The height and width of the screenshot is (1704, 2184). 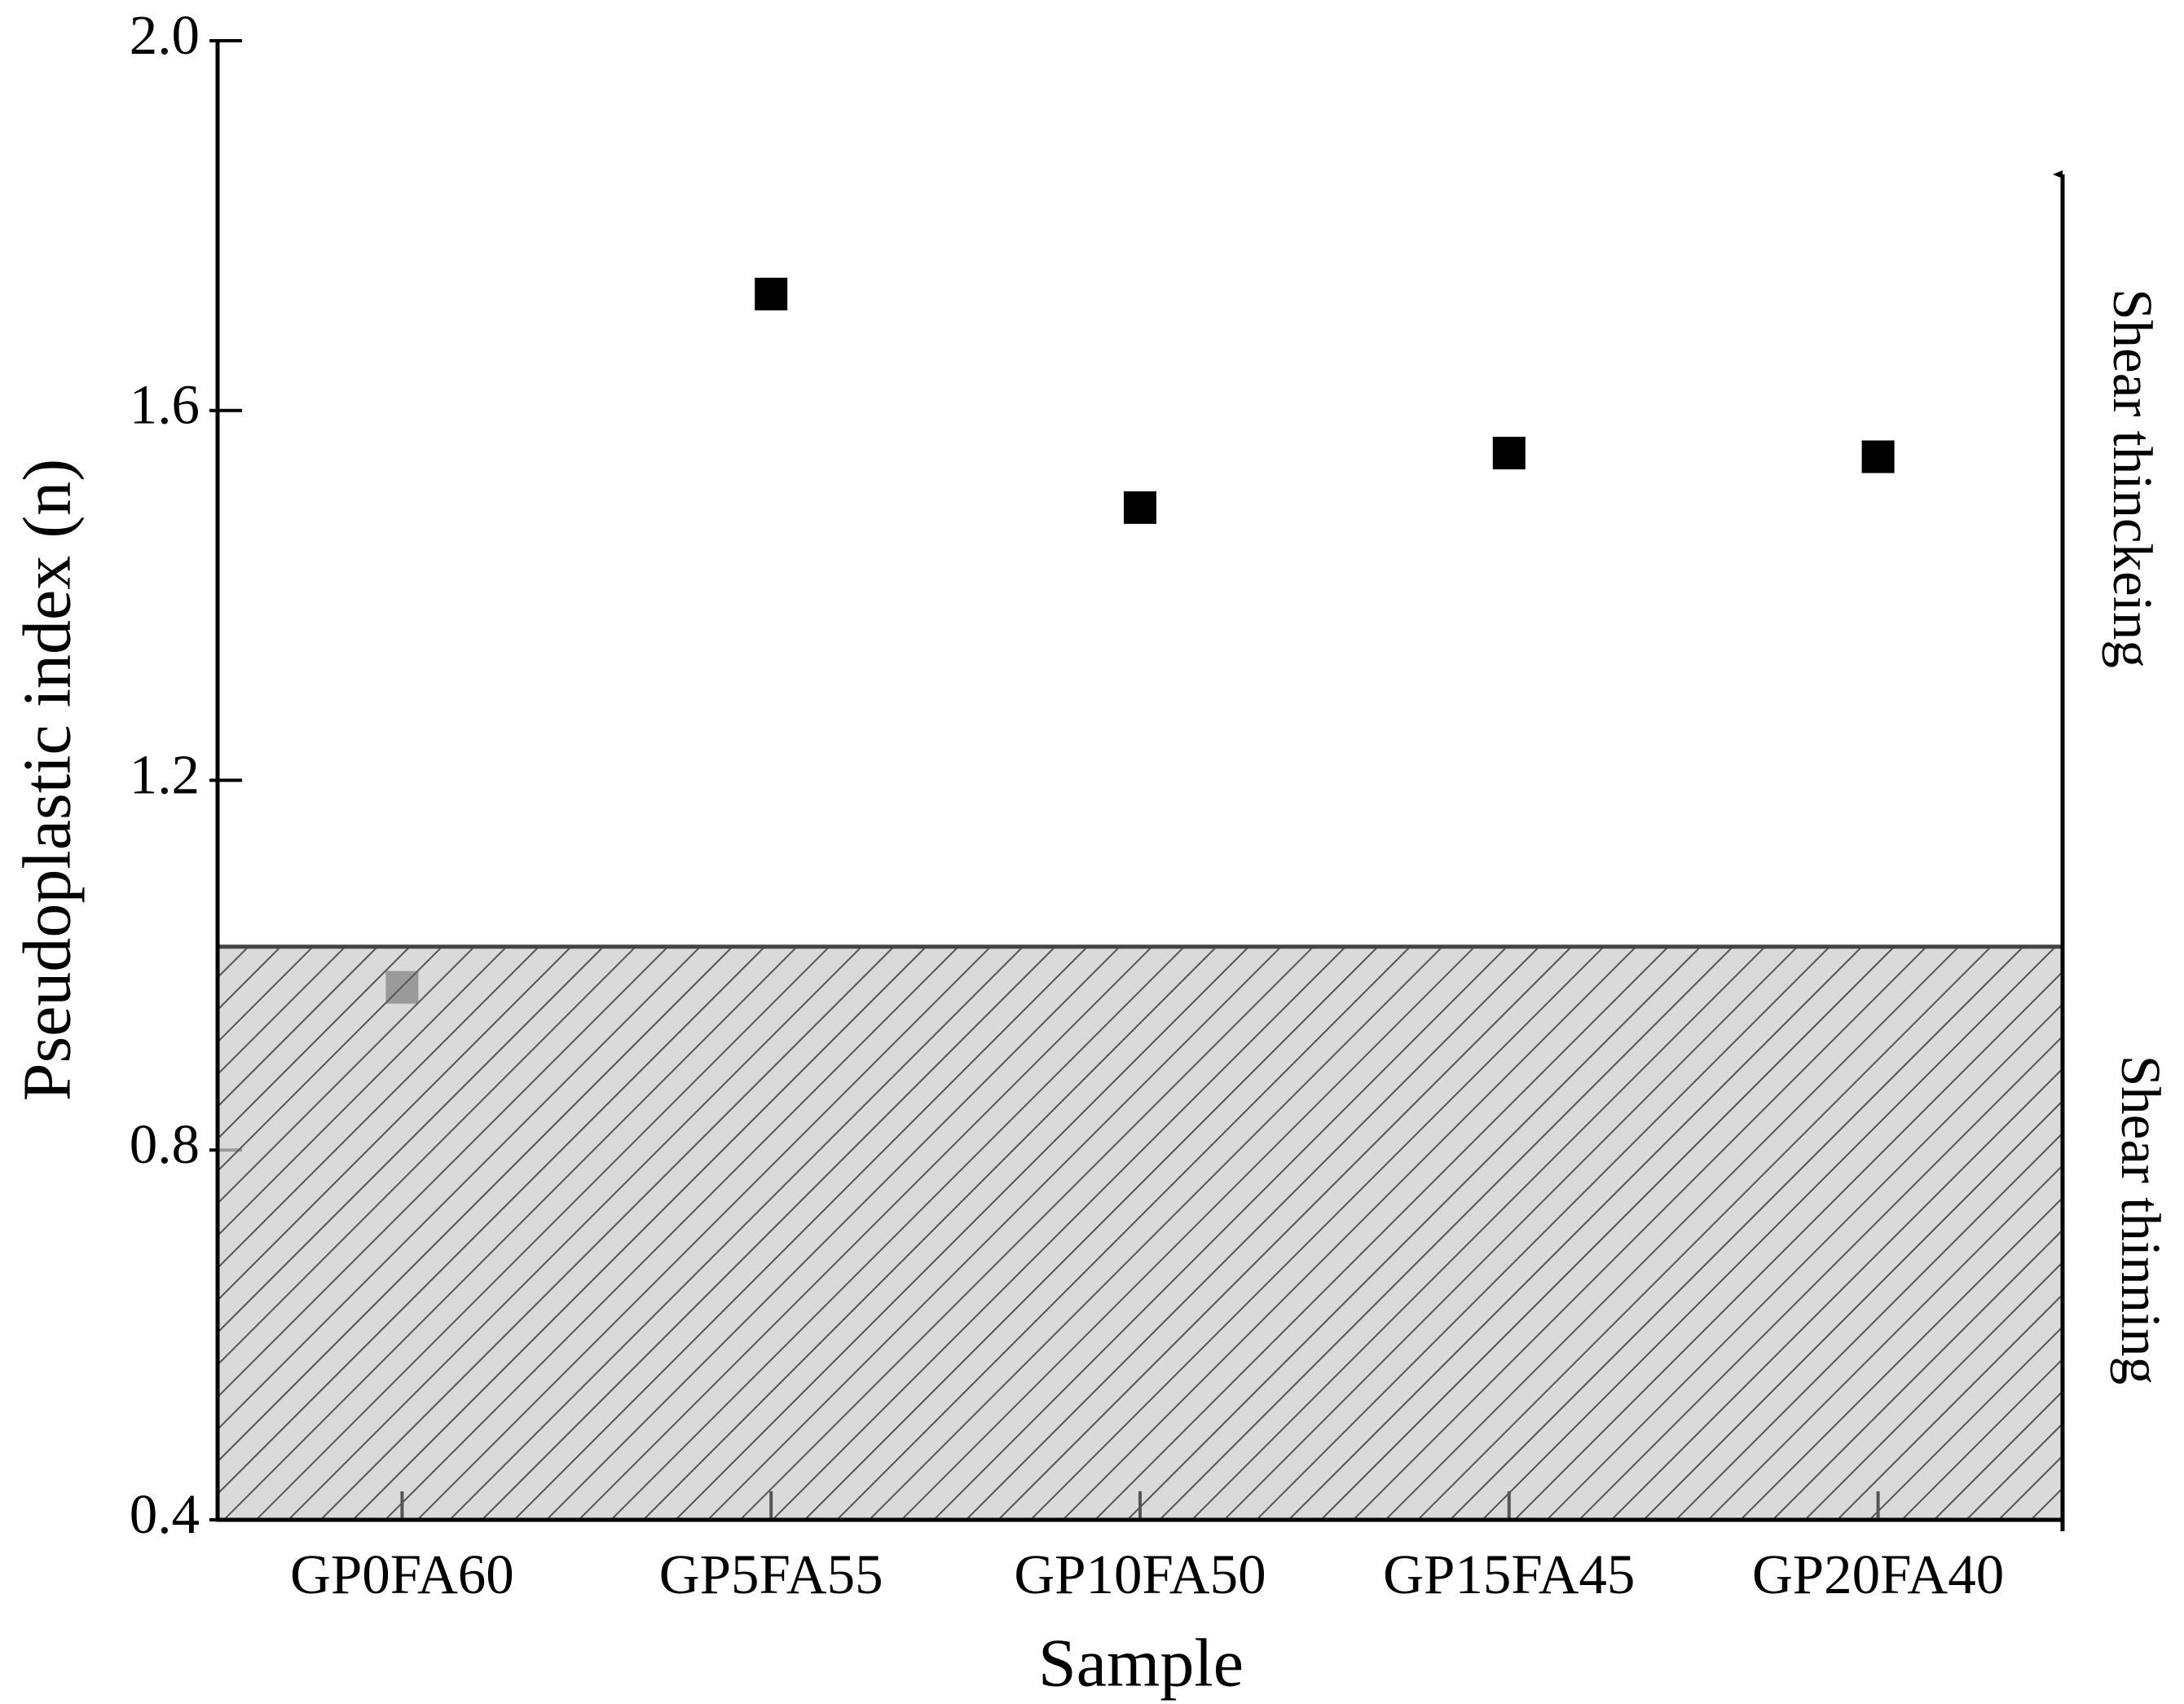 I want to click on y-tick-label: 2.0, so click(x=165, y=35).